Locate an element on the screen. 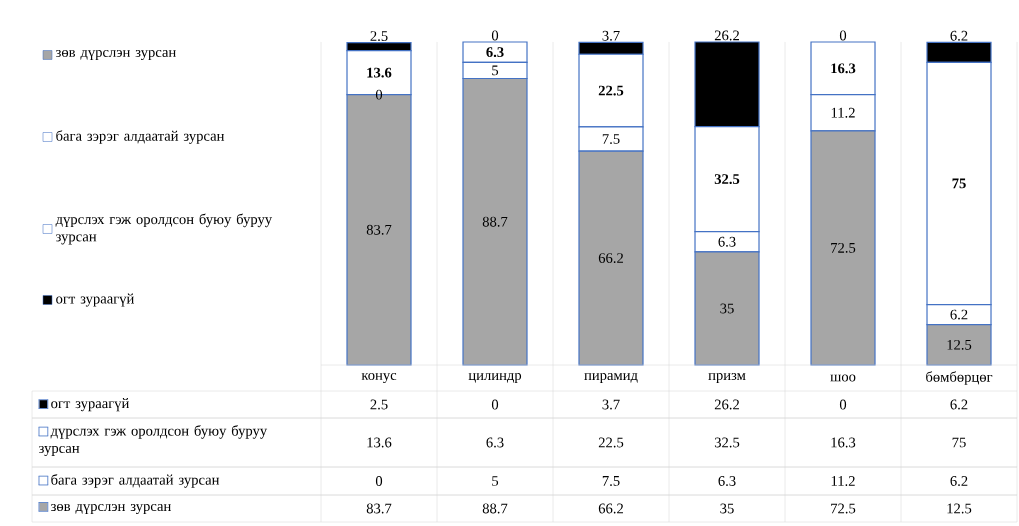 This screenshot has width=1019, height=526. x-tick-label: пирамид is located at coordinates (611, 378).